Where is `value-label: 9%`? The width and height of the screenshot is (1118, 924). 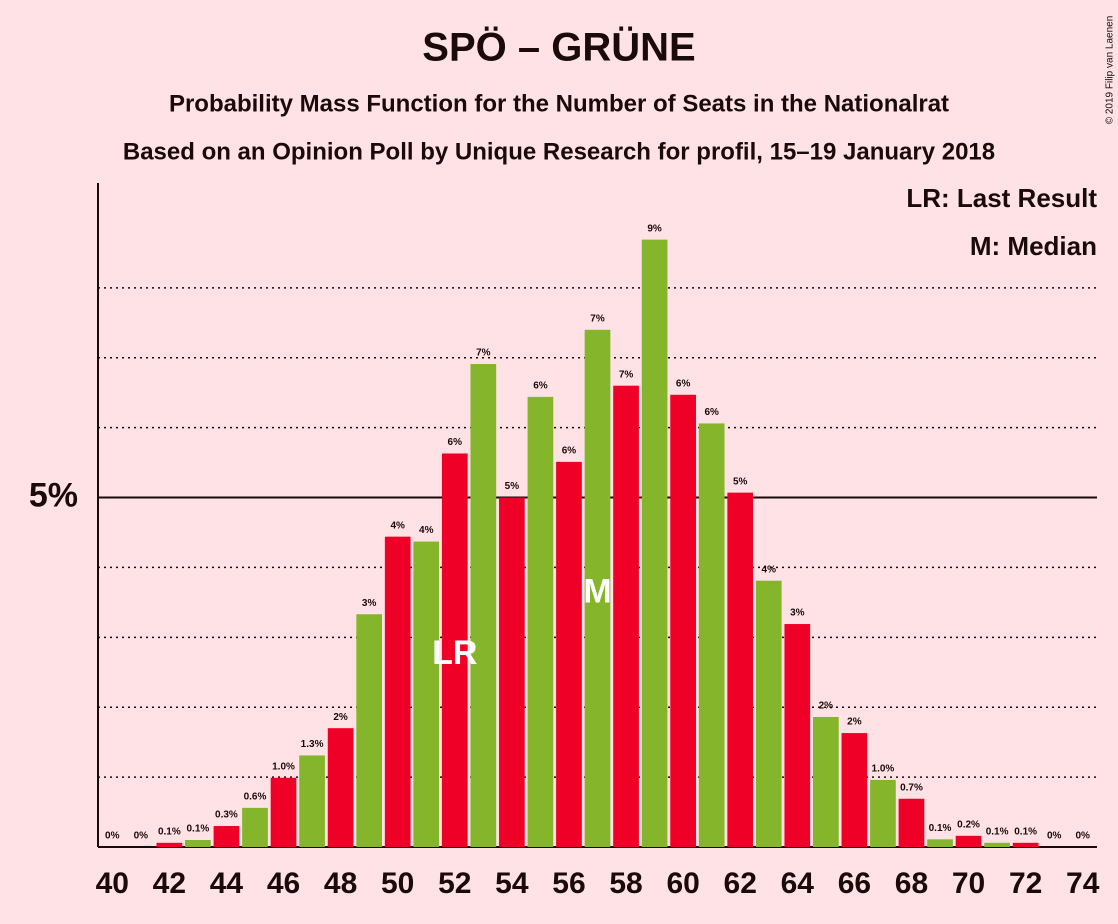 value-label: 9% is located at coordinates (654, 228).